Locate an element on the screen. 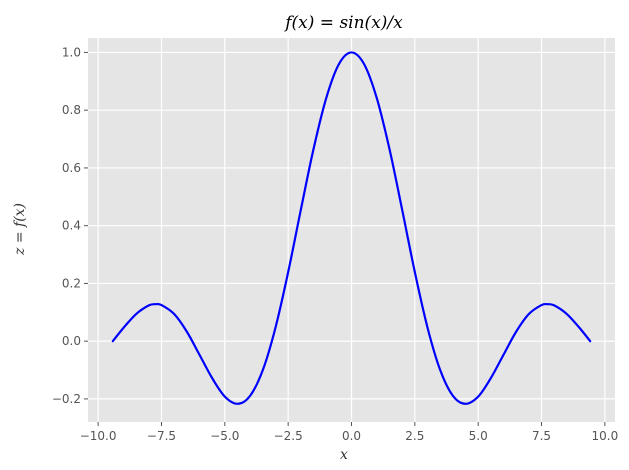 Image resolution: width=629 pixels, height=470 pixels. chart-title: f(x) = sin(x)/x is located at coordinates (343, 23).